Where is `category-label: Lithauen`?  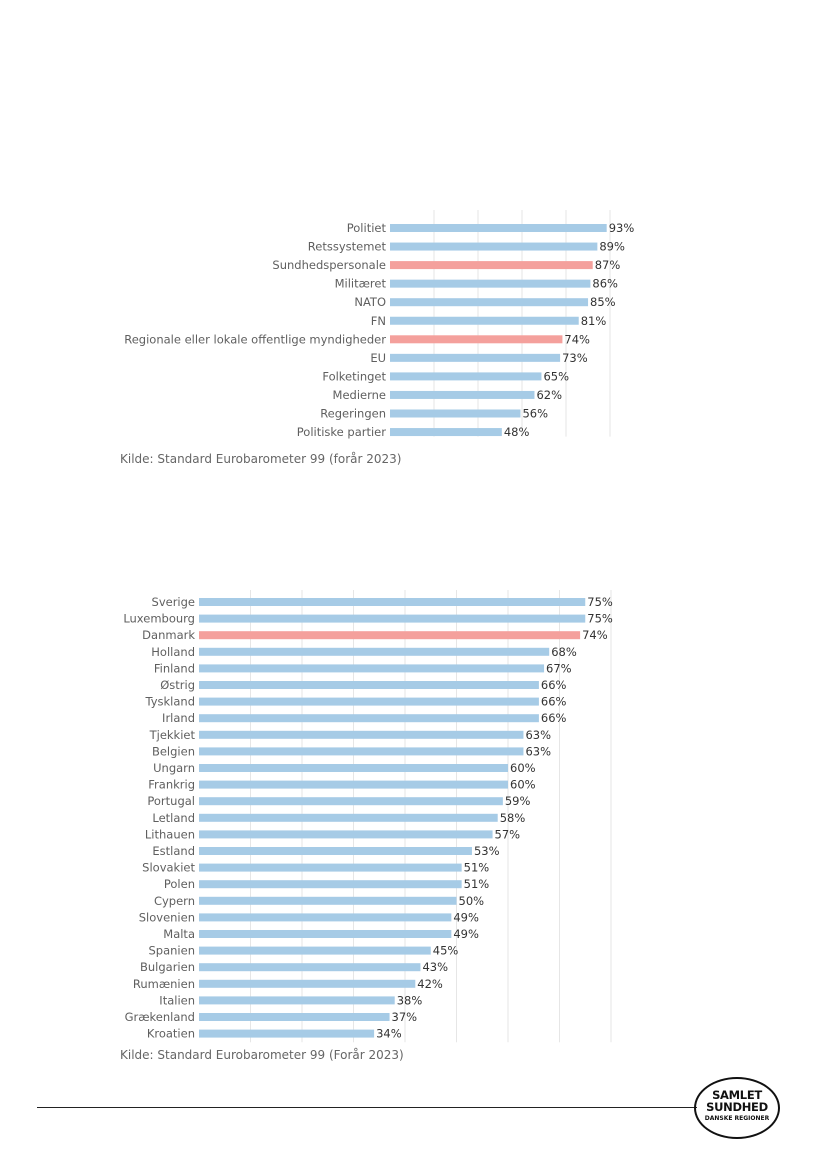
category-label: Lithauen is located at coordinates (170, 834).